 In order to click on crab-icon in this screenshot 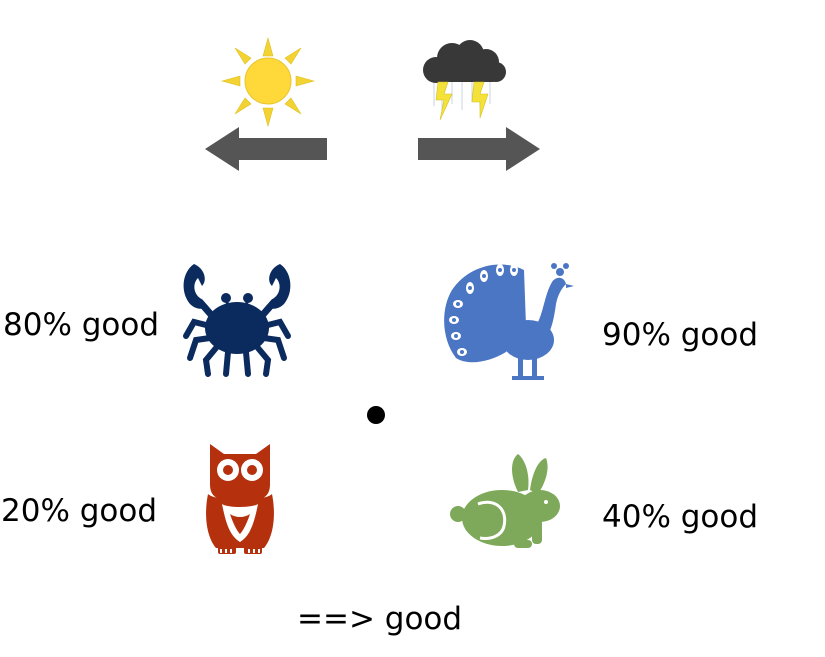, I will do `click(237, 321)`.